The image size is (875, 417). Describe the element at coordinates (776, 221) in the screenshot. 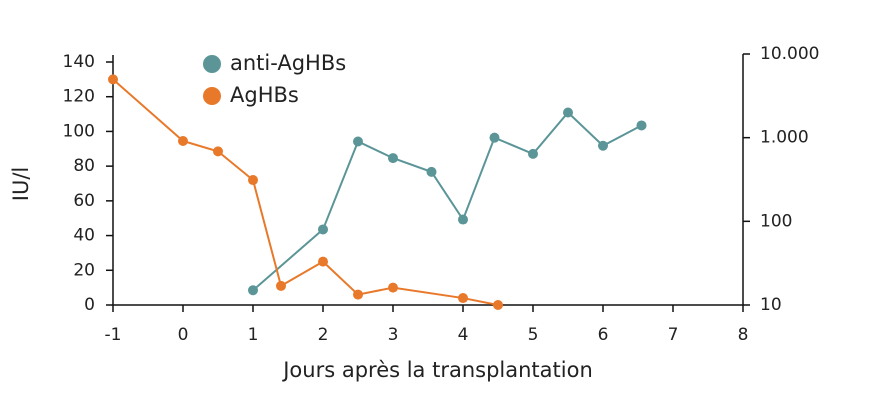

I see `y2-tick-label: 100` at that location.